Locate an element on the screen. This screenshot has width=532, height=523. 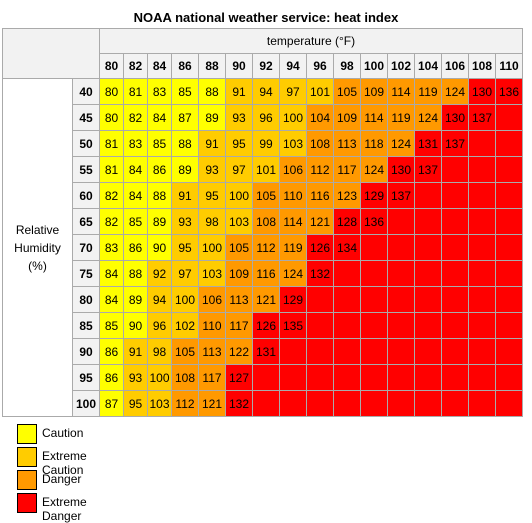
humidity-tick: 45 is located at coordinates (86, 117).